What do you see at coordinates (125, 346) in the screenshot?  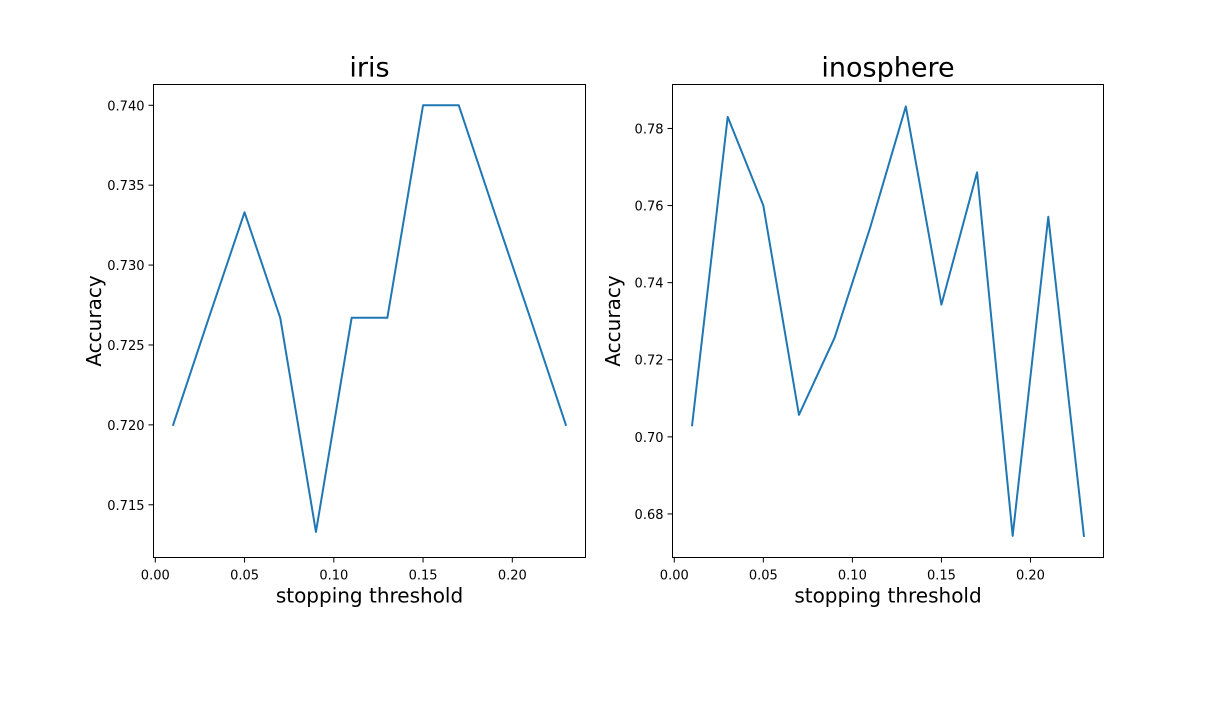 I see `y-tick-label: 0.725` at bounding box center [125, 346].